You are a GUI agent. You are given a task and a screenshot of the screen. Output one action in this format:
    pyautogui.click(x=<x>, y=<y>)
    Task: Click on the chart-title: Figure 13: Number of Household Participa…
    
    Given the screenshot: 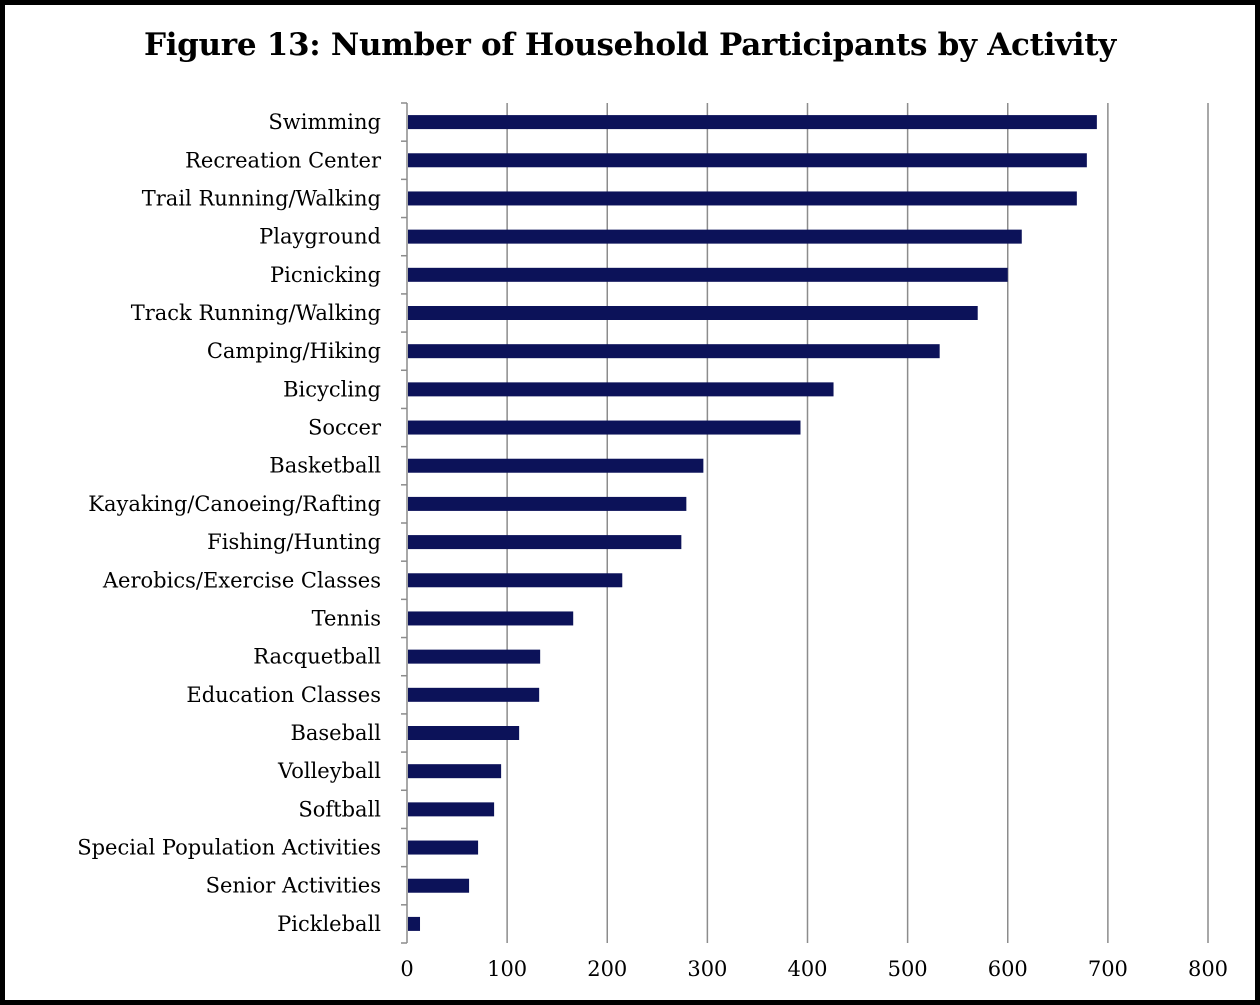 What is the action you would take?
    pyautogui.click(x=629, y=45)
    